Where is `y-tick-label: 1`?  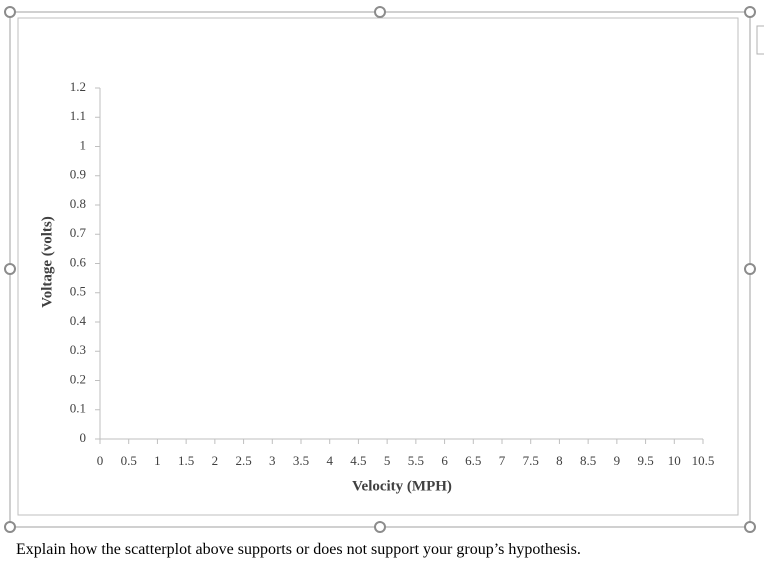
y-tick-label: 1 is located at coordinates (83, 144).